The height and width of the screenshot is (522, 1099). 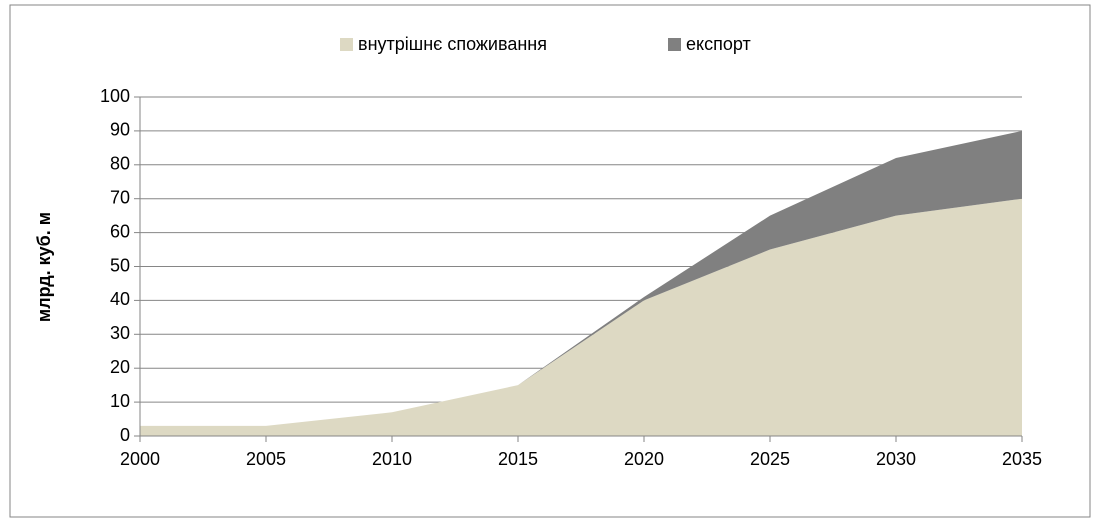 I want to click on y-tick-label: 30, so click(x=120, y=333).